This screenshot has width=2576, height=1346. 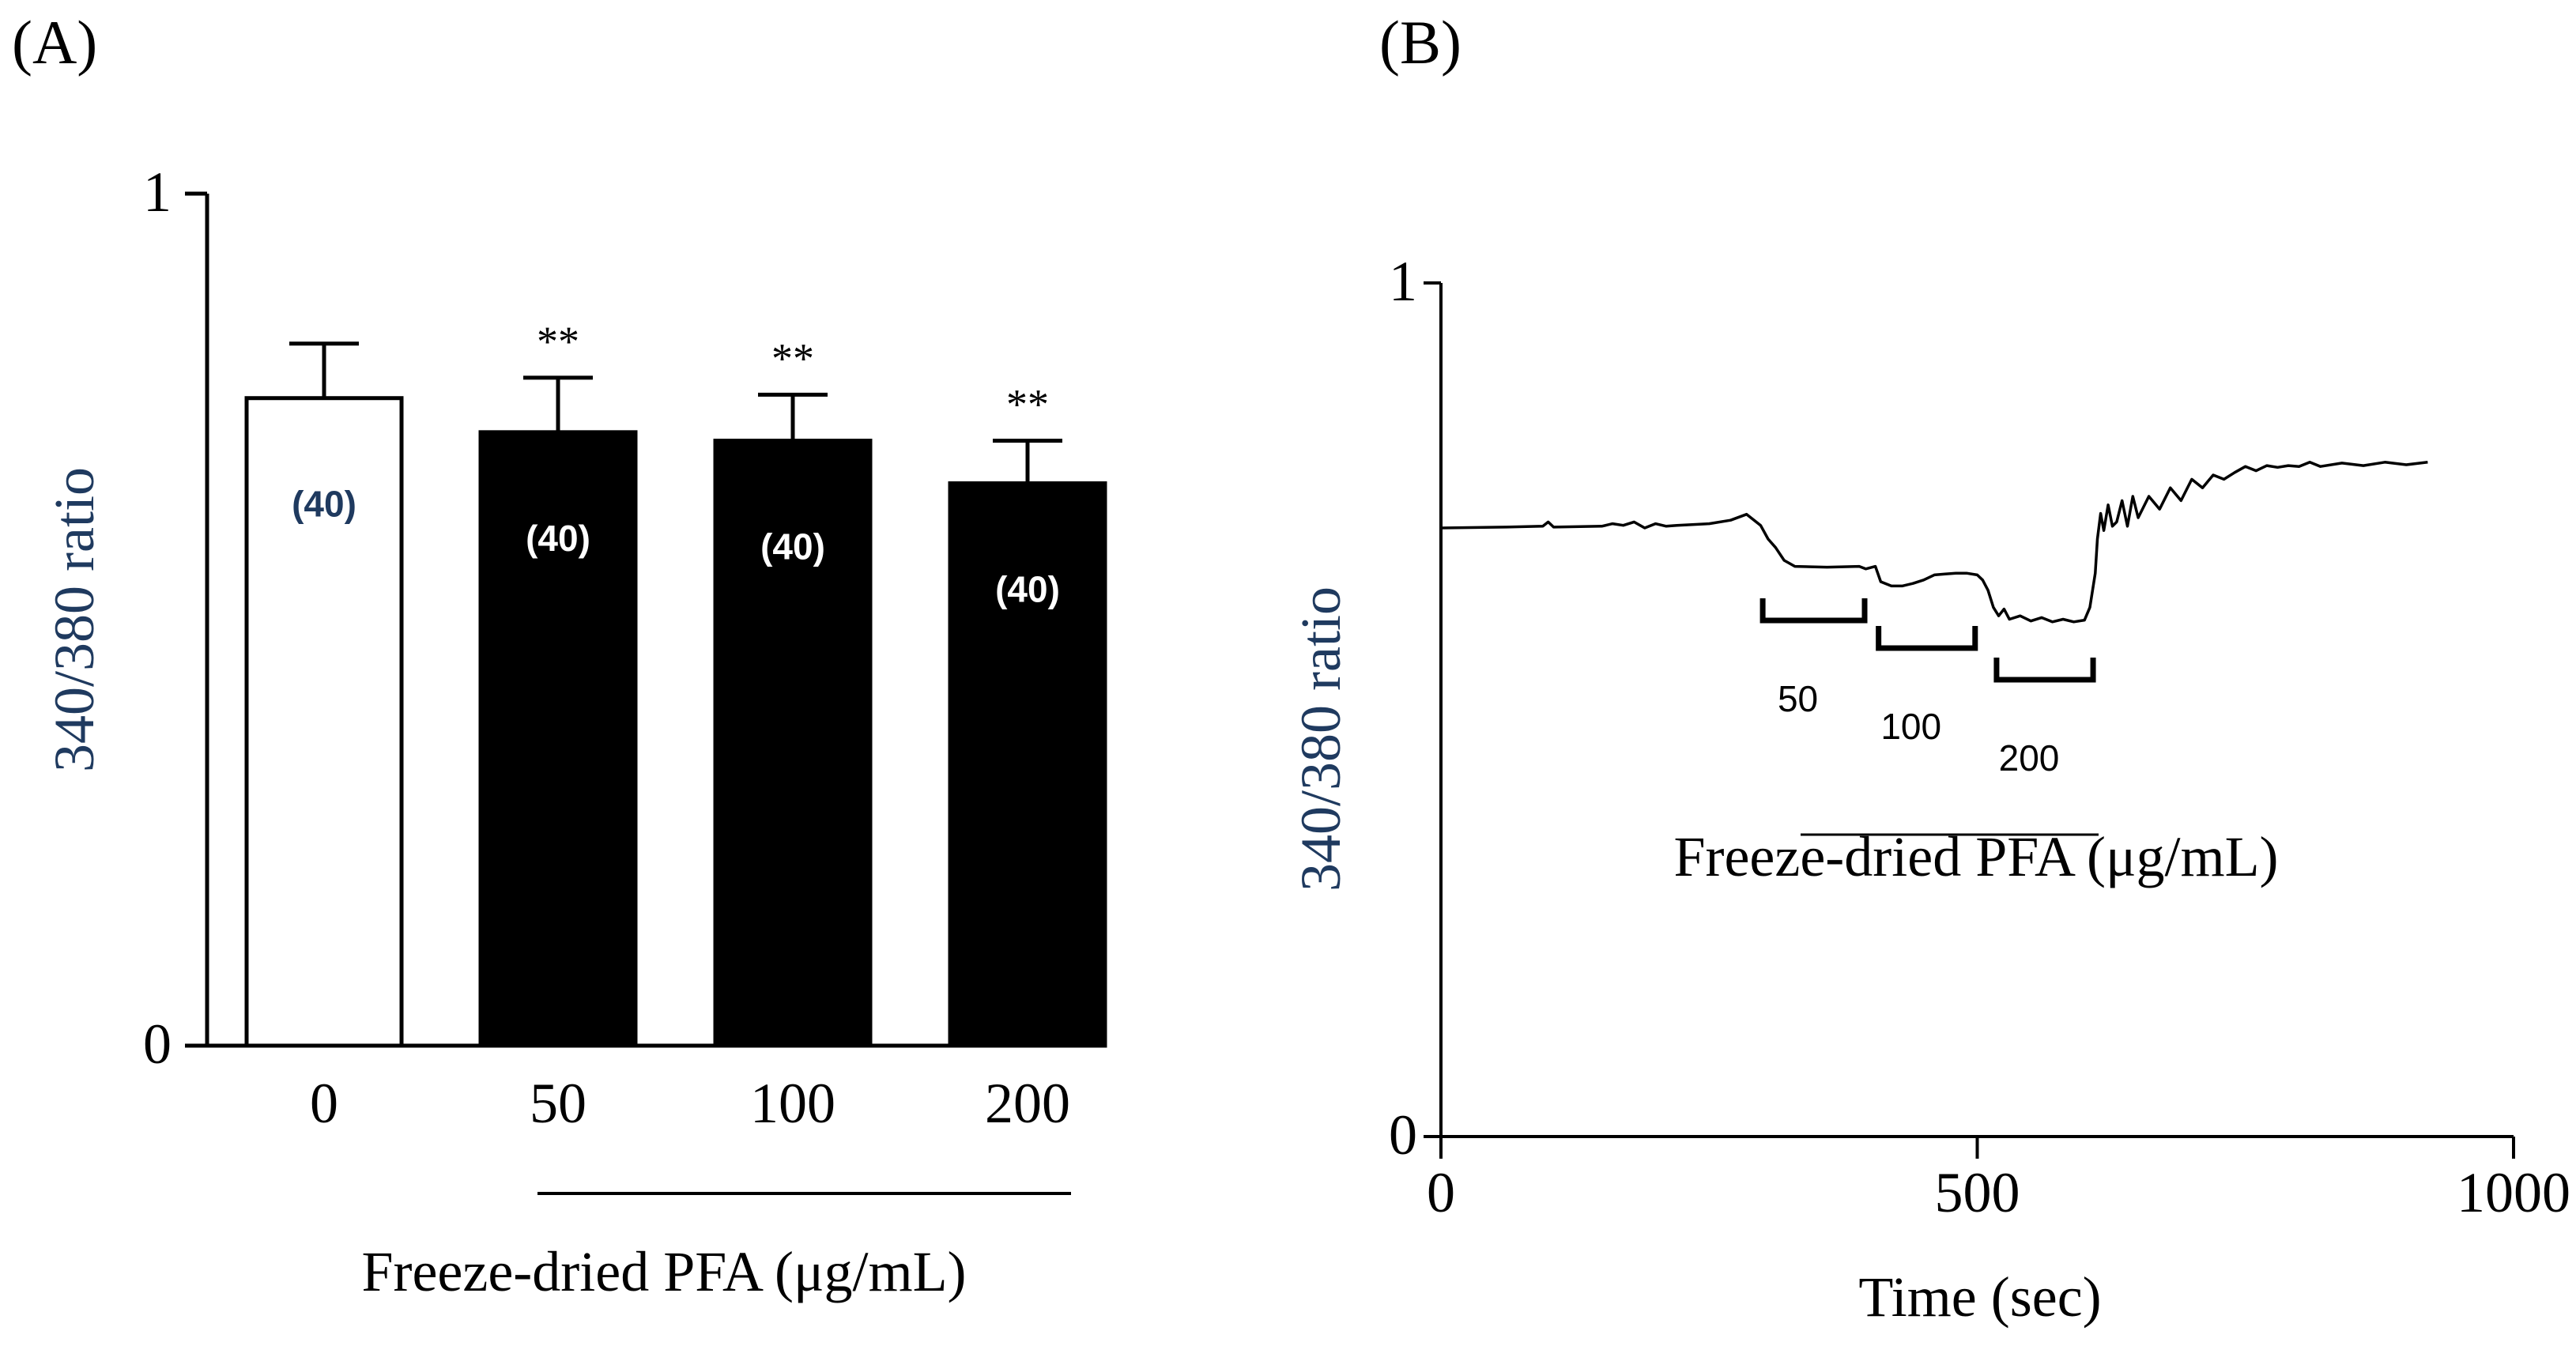 What do you see at coordinates (55, 42) in the screenshot?
I see `panel-a-label: (A)` at bounding box center [55, 42].